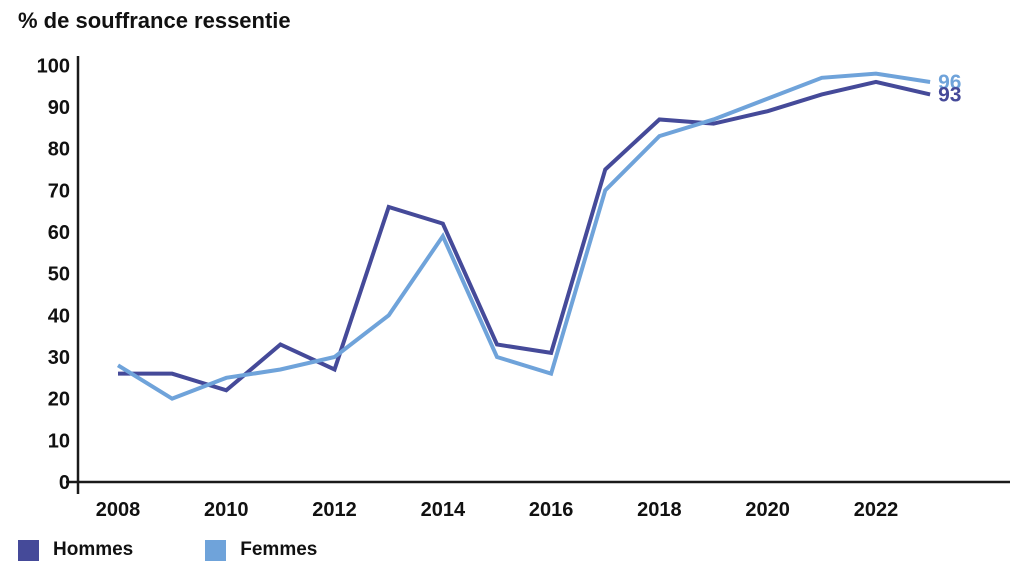  What do you see at coordinates (93, 549) in the screenshot?
I see `legend-label-hommes: Hommes` at bounding box center [93, 549].